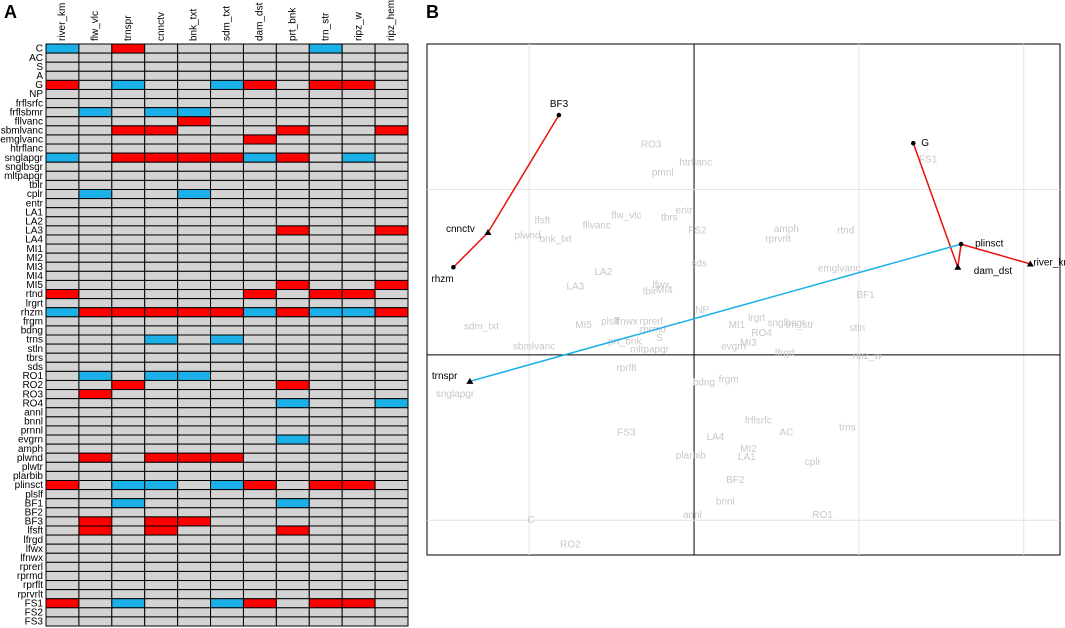 This screenshot has width=1065, height=628. Describe the element at coordinates (663, 173) in the screenshot. I see `species-label: pmnl` at that location.